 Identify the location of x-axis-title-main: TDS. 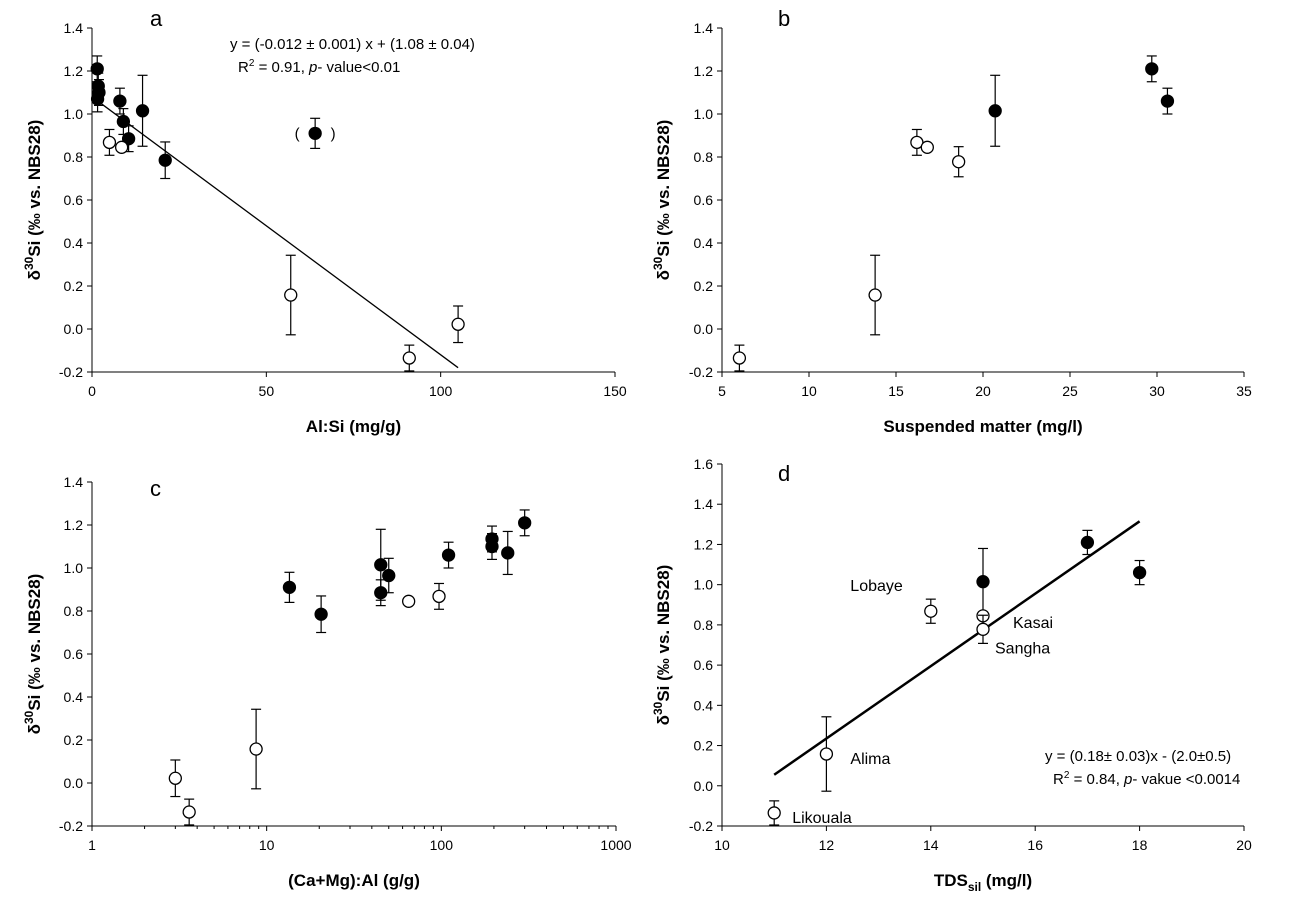
(951, 880).